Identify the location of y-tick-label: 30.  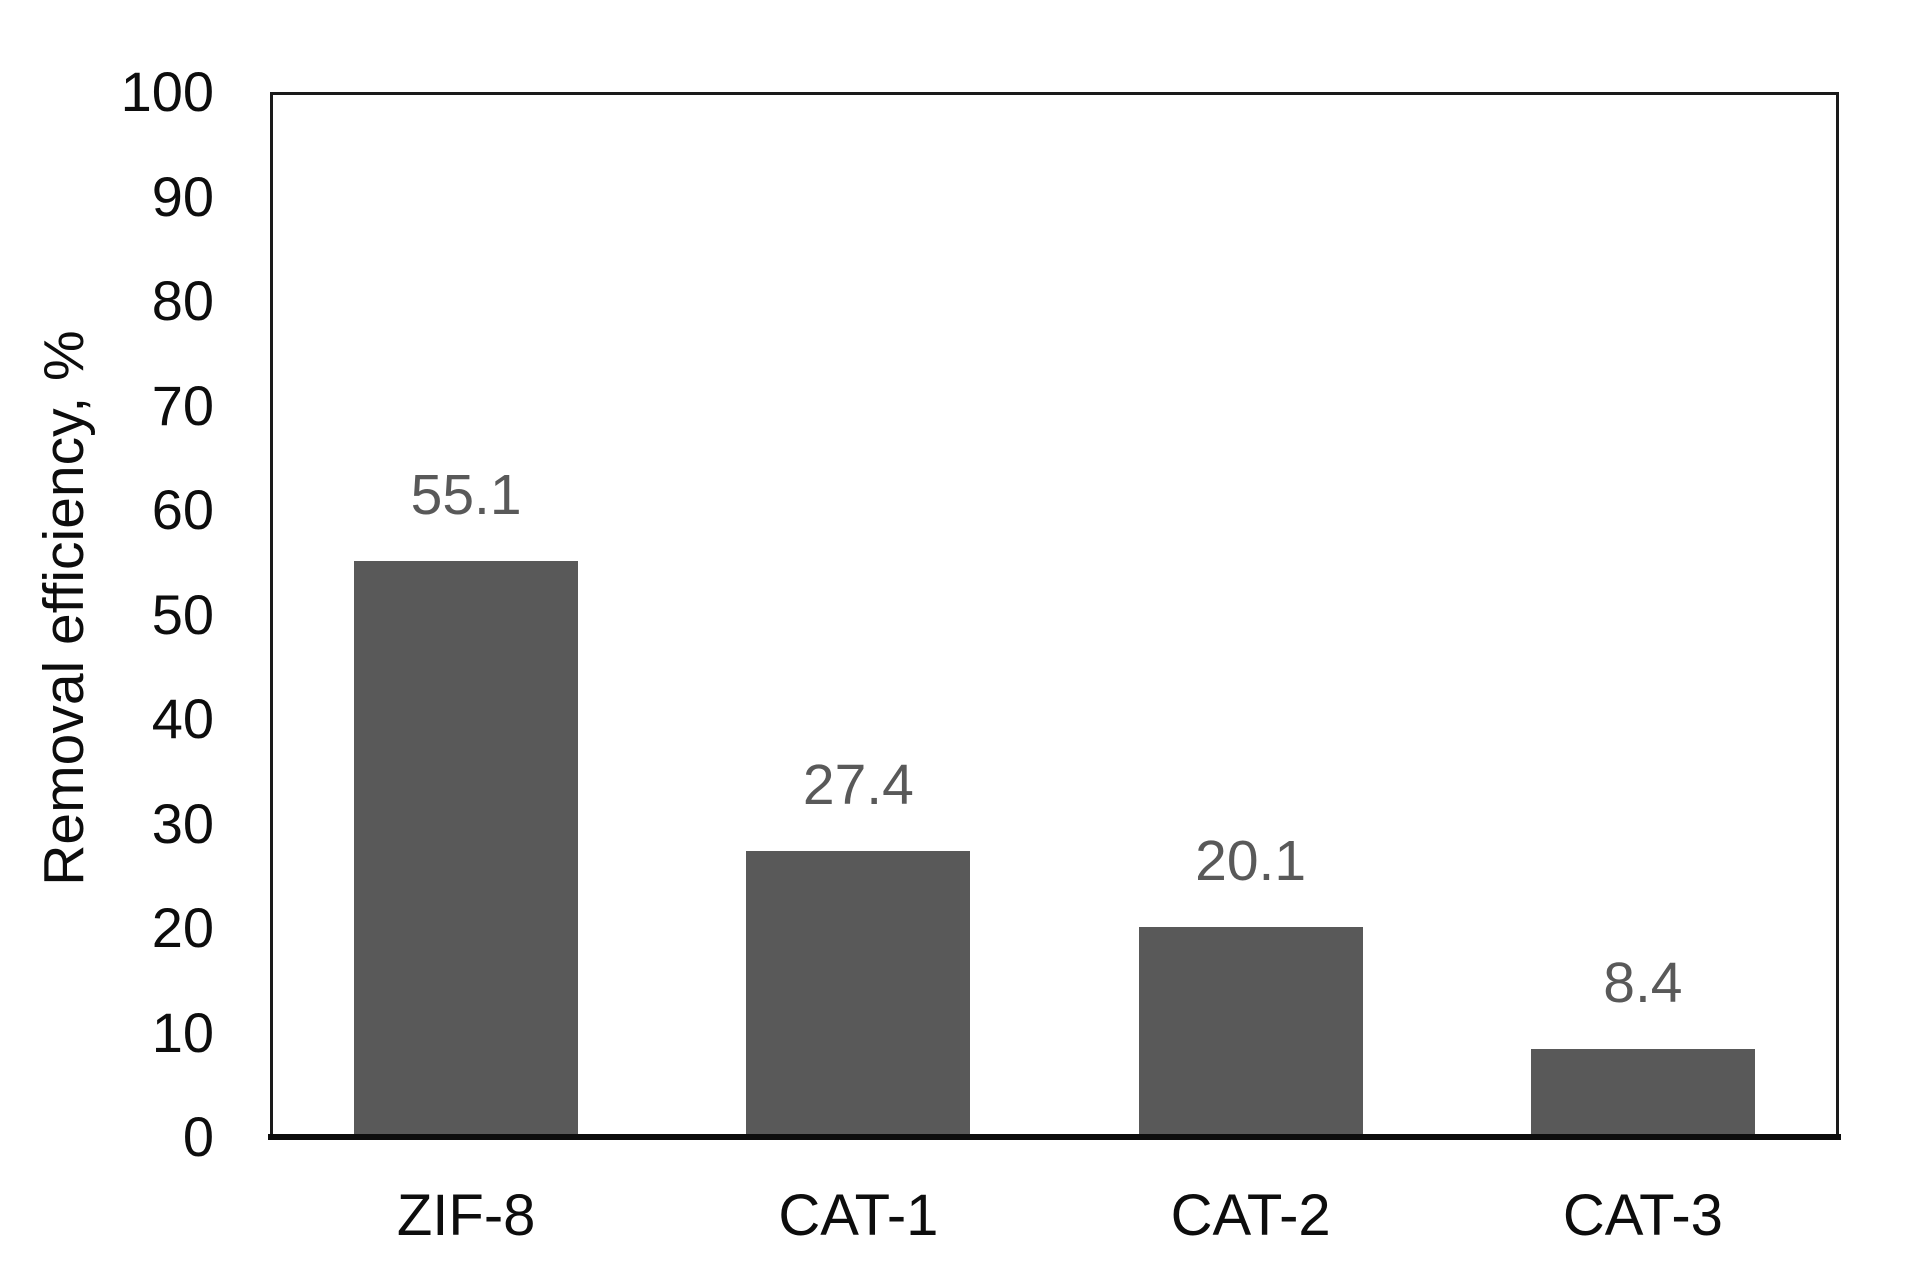
(182, 823).